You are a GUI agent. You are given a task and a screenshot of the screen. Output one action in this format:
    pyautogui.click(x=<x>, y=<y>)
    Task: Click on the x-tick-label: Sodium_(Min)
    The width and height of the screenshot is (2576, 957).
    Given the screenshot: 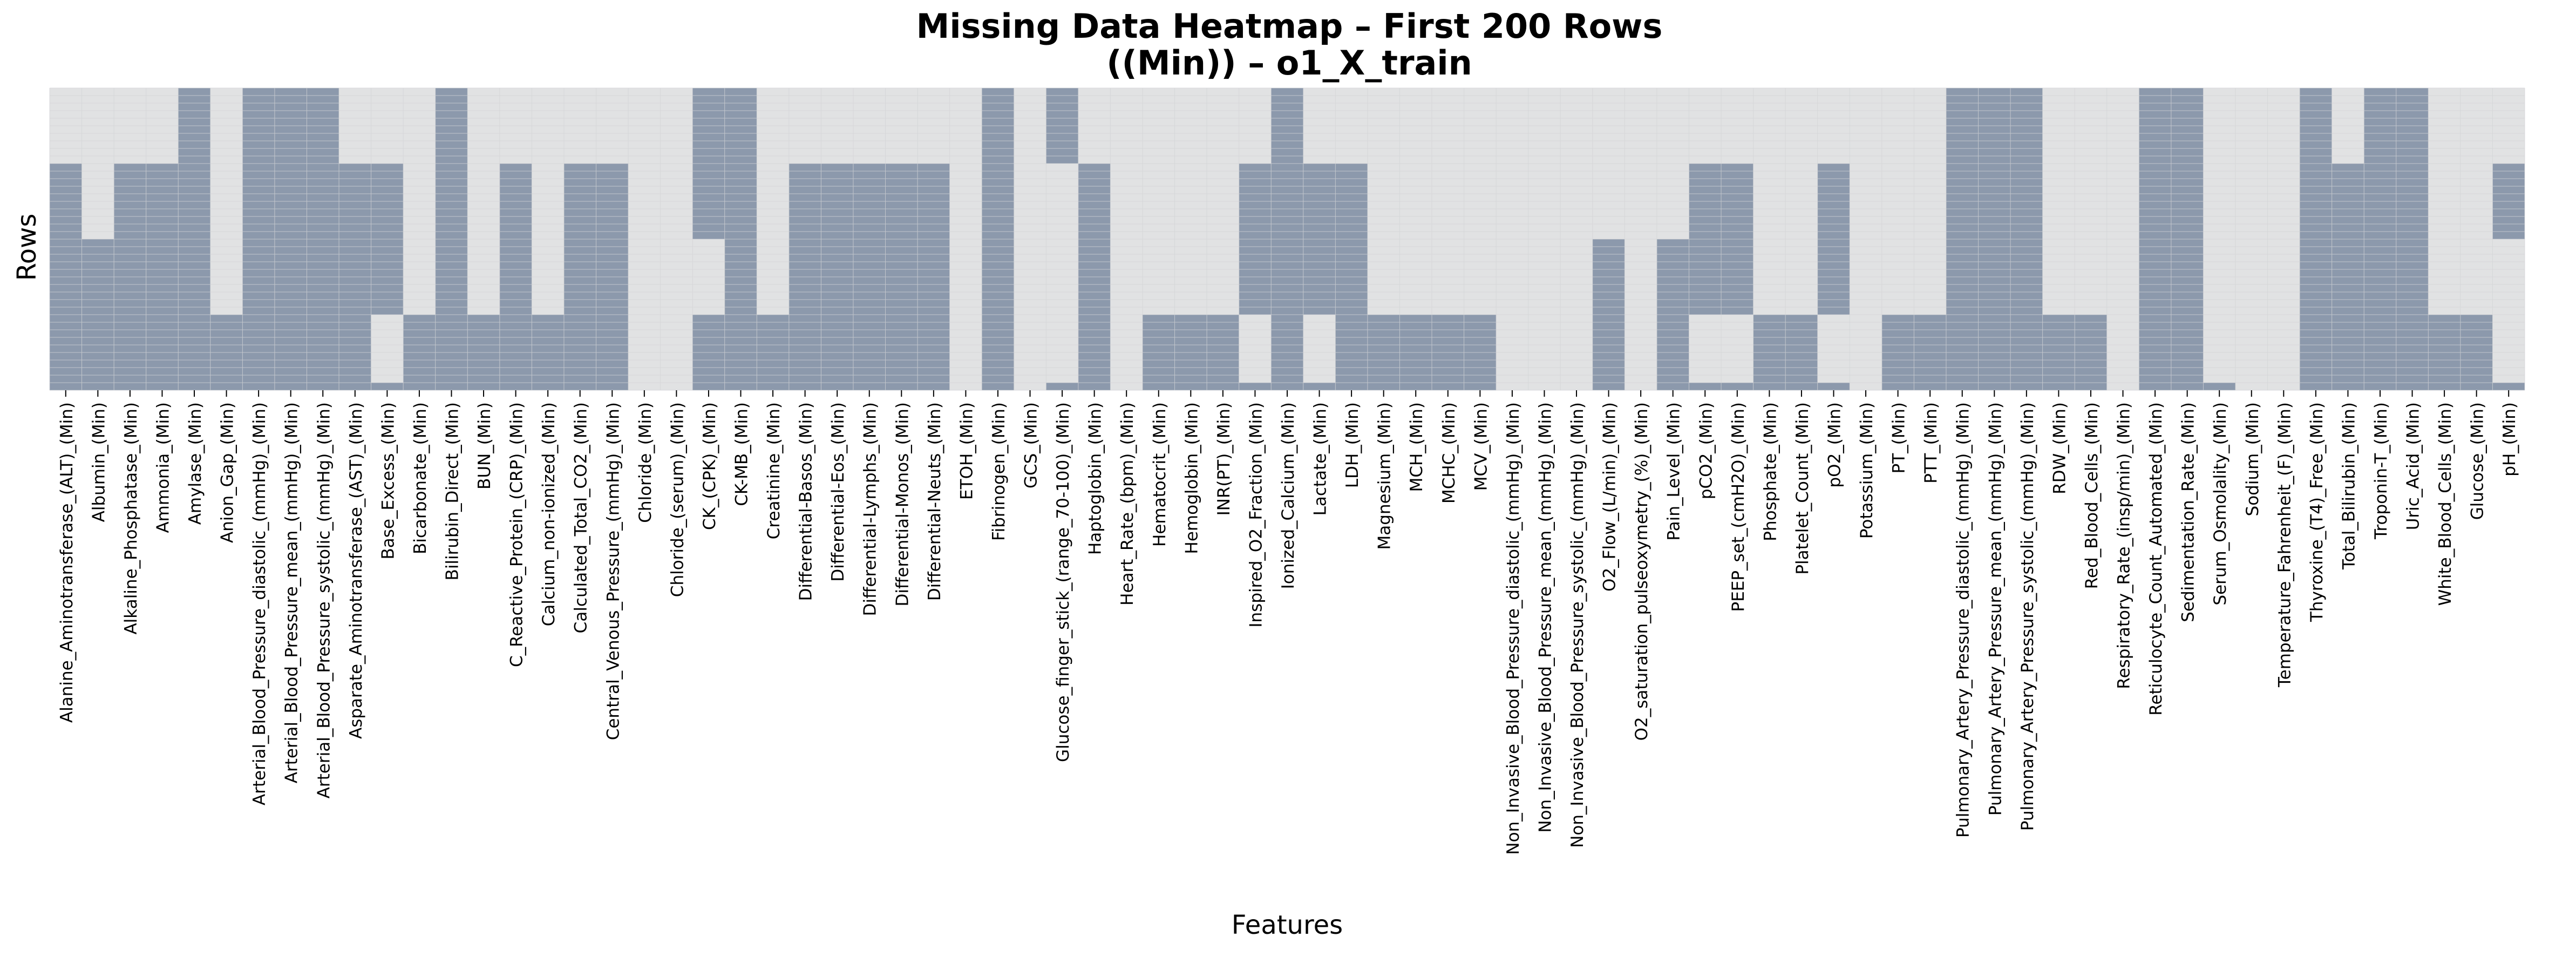 What is the action you would take?
    pyautogui.click(x=2252, y=459)
    